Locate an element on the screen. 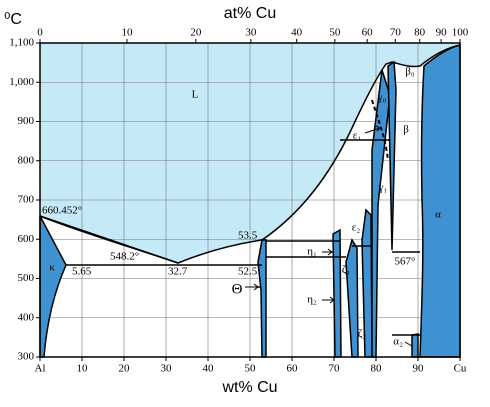  annotation: α is located at coordinates (438, 215).